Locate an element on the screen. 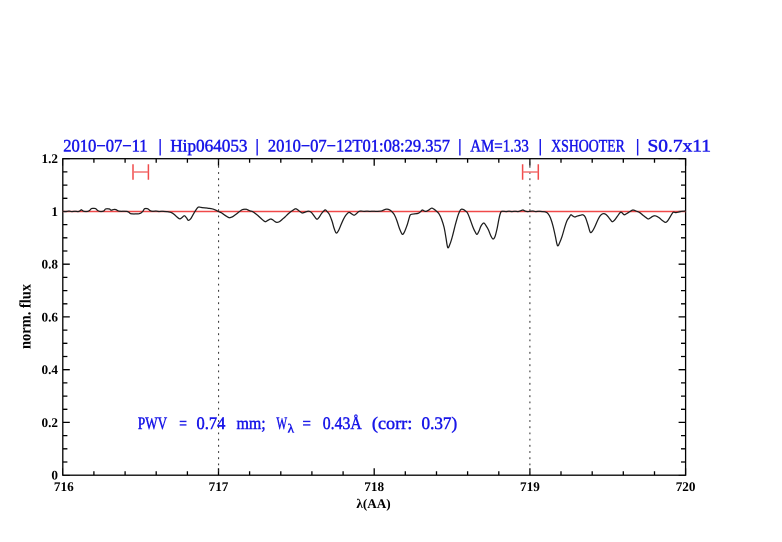  svg-text: 2010−07−12T01:08:29.357 is located at coordinates (359, 145).